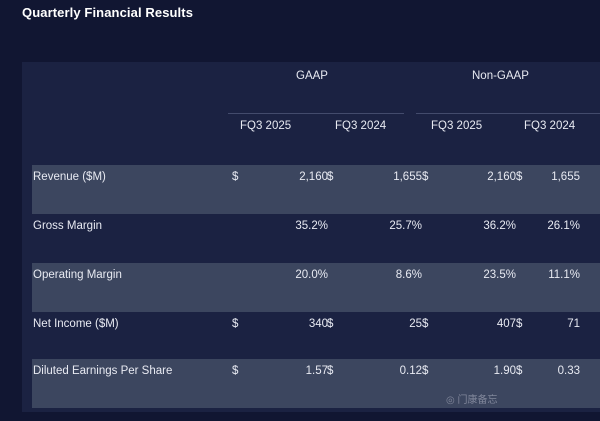 The height and width of the screenshot is (421, 600). What do you see at coordinates (499, 226) in the screenshot?
I see `value-non-gaap-fq3-2025: 36.2%` at bounding box center [499, 226].